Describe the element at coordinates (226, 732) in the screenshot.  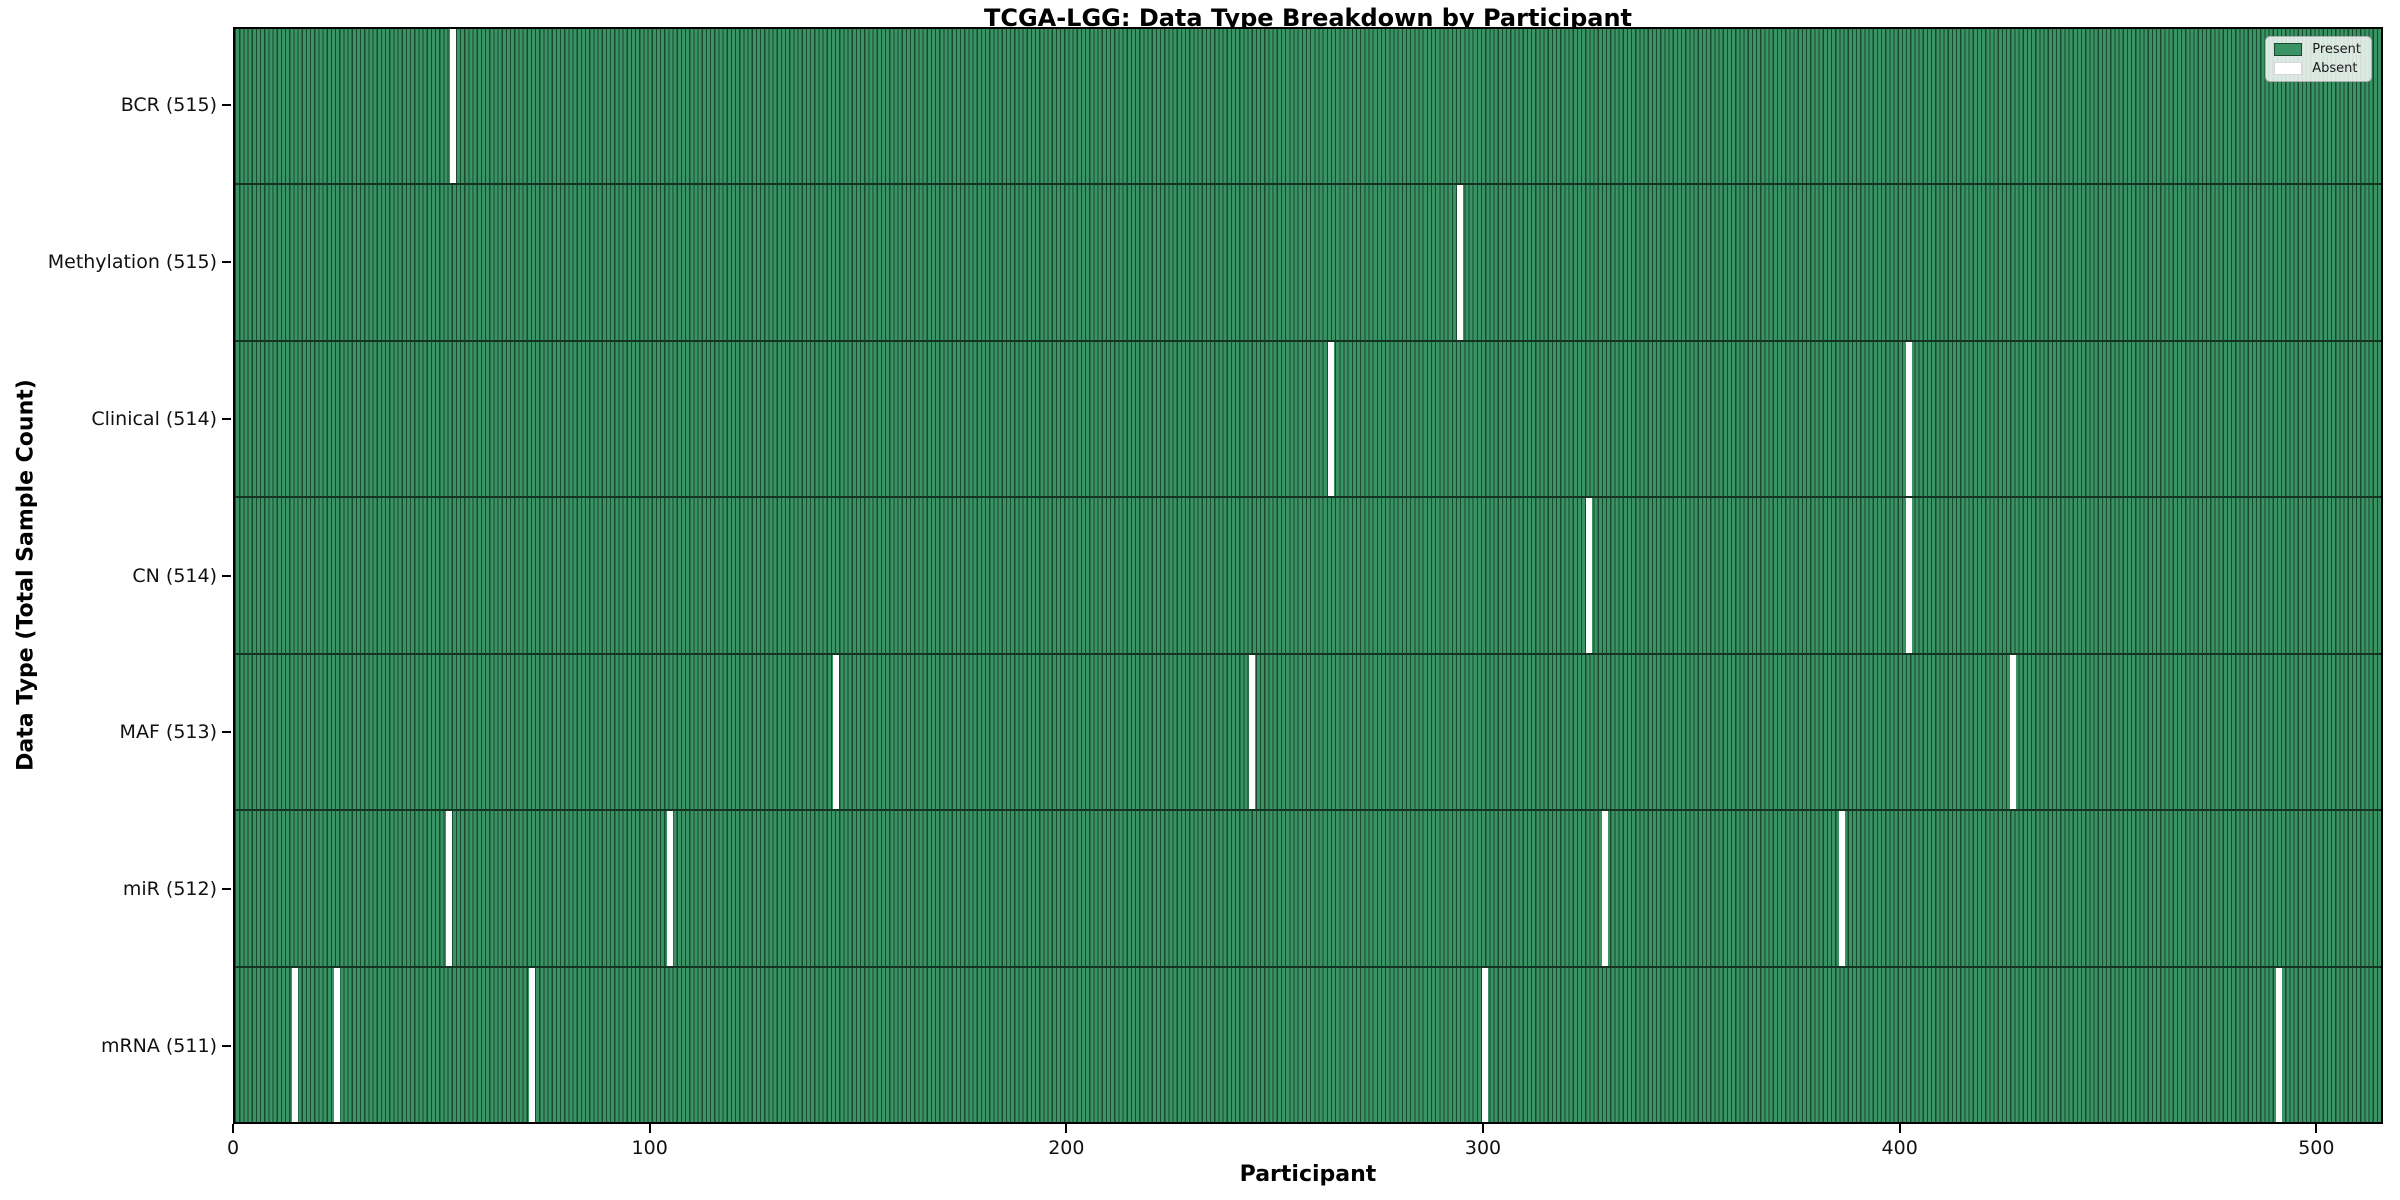
I see `y-tick-mark-maf` at that location.